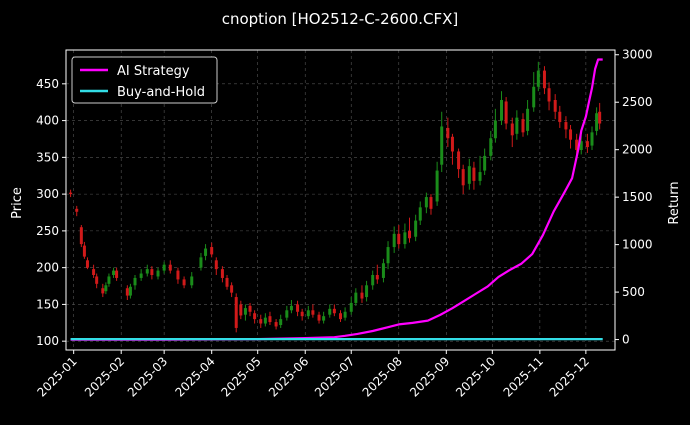 The width and height of the screenshot is (690, 425). What do you see at coordinates (47, 84) in the screenshot?
I see `y-tick-label-left: 450` at bounding box center [47, 84].